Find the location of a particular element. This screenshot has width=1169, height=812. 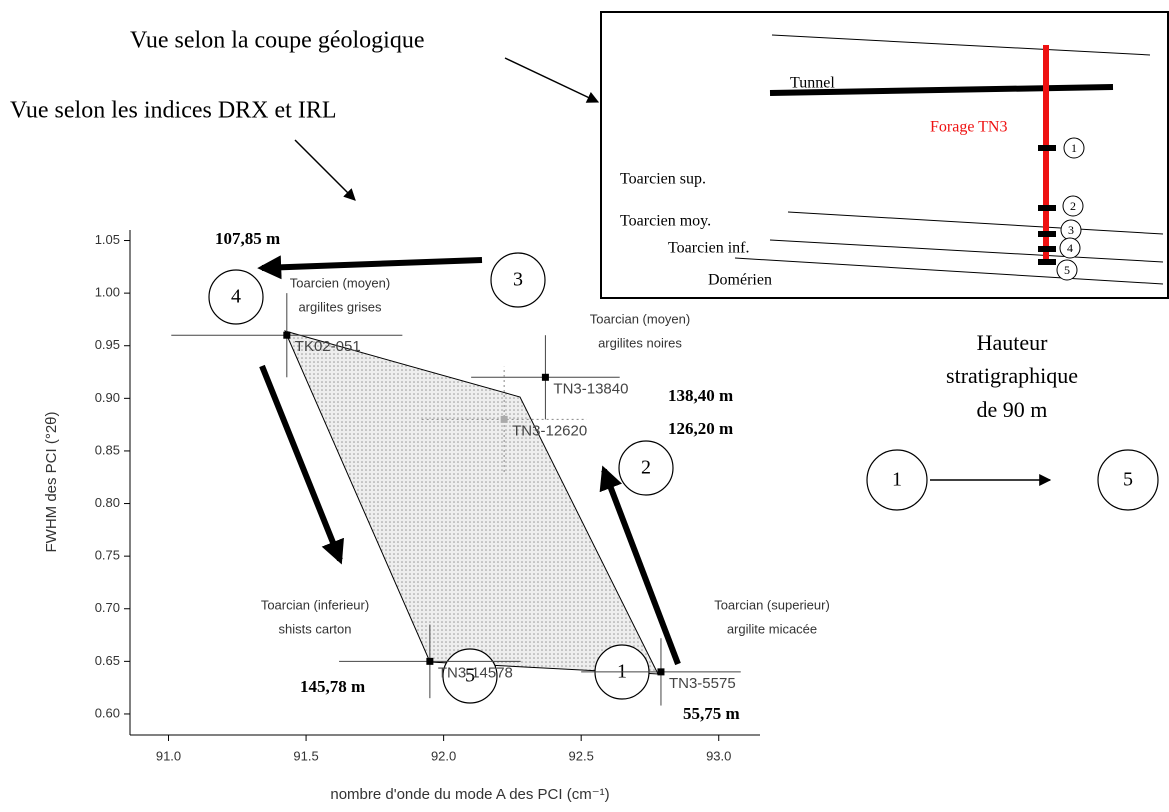

label: Tunnel is located at coordinates (812, 83).